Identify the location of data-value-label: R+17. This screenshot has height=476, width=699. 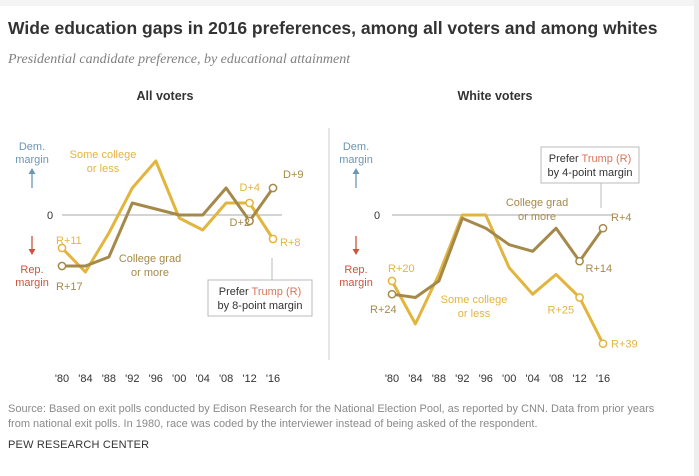
(69, 287).